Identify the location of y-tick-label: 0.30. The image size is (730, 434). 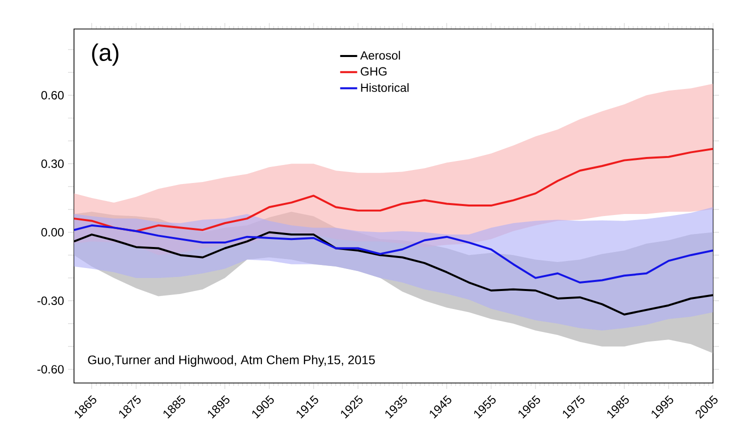
(52, 164).